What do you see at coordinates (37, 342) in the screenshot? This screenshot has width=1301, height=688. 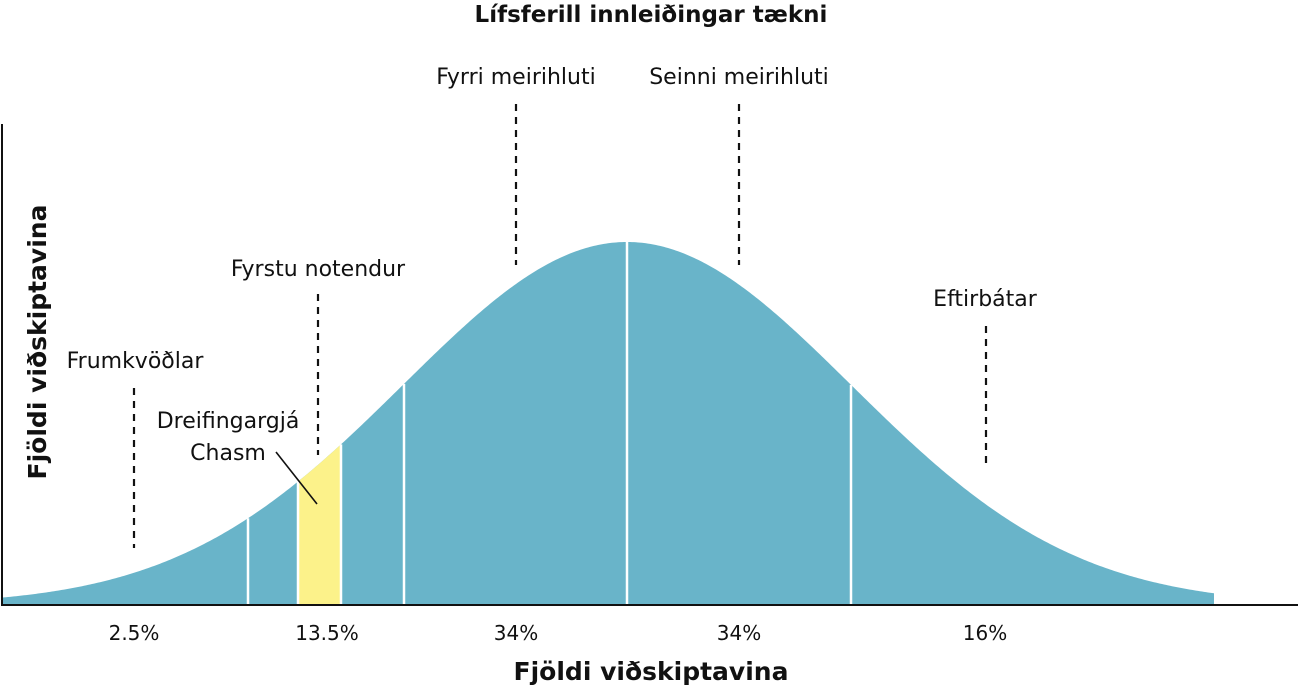 I see `y-axis-label: Fjöldi viðskiptavina` at bounding box center [37, 342].